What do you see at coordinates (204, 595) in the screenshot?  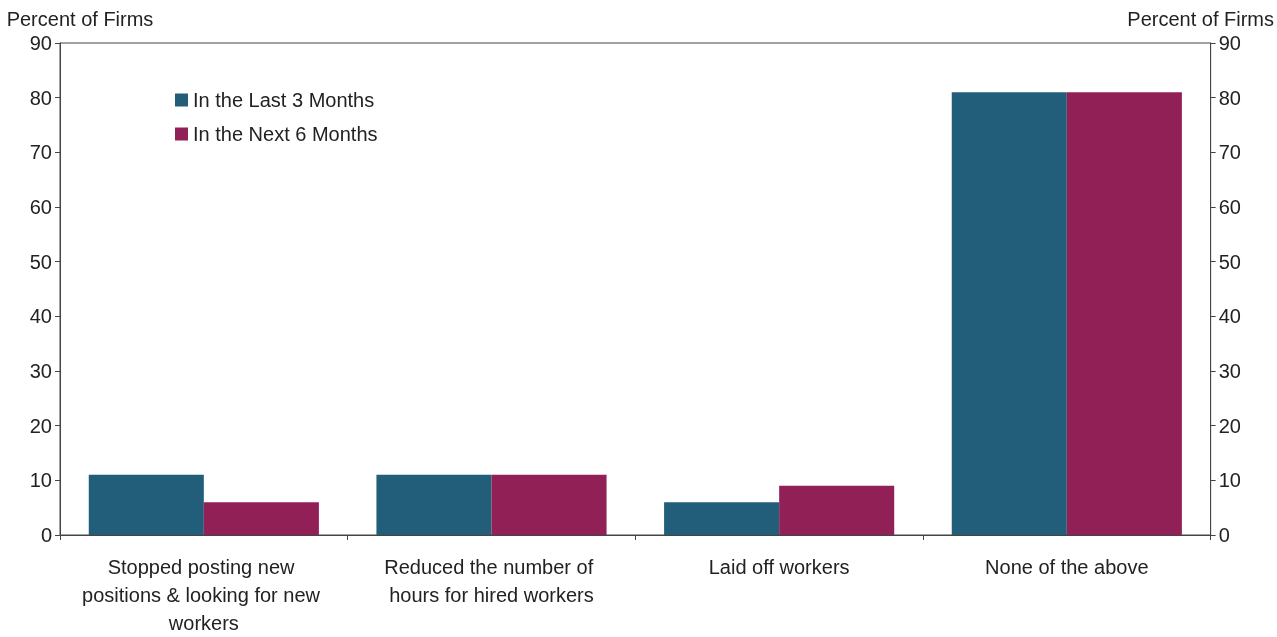 I see `x-tick-label: Stopped posting new positions & looking for new workers` at bounding box center [204, 595].